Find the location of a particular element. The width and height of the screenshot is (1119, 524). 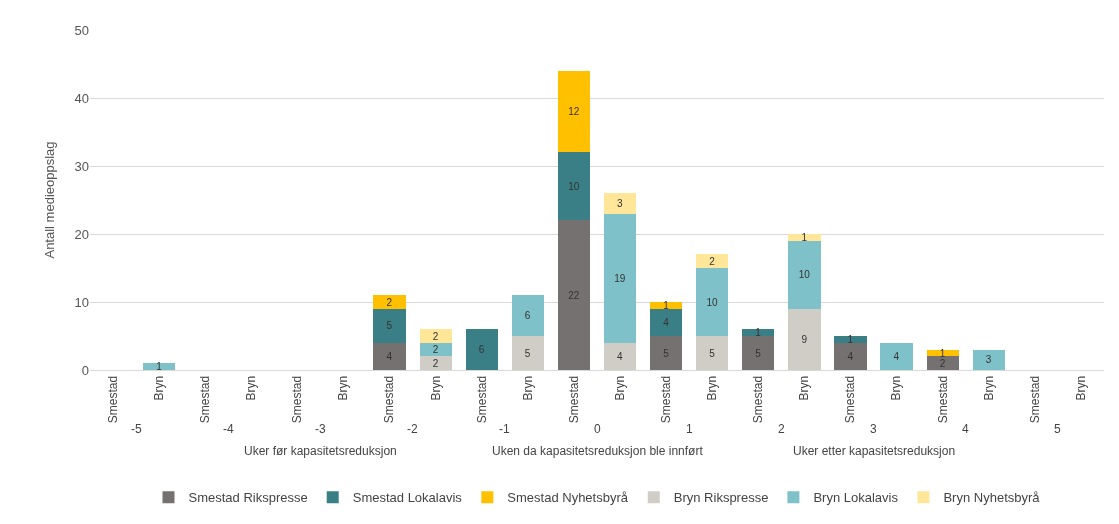

y-tick-label: 20 is located at coordinates (81, 234).